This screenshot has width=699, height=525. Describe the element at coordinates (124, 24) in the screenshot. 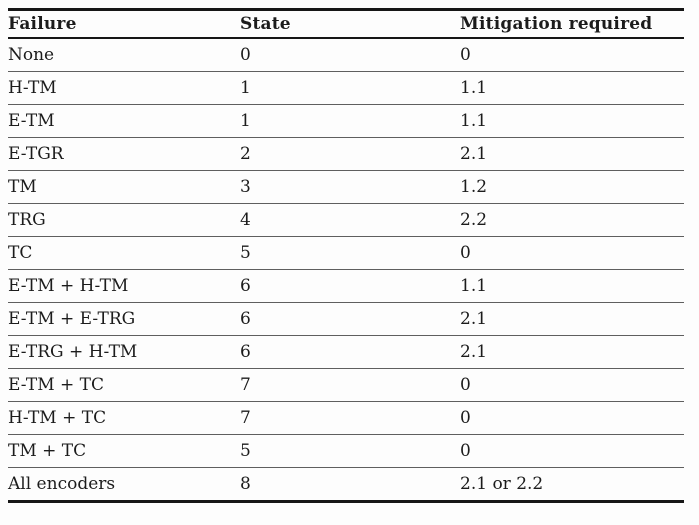

I see `column-header-failure: Failure` at that location.